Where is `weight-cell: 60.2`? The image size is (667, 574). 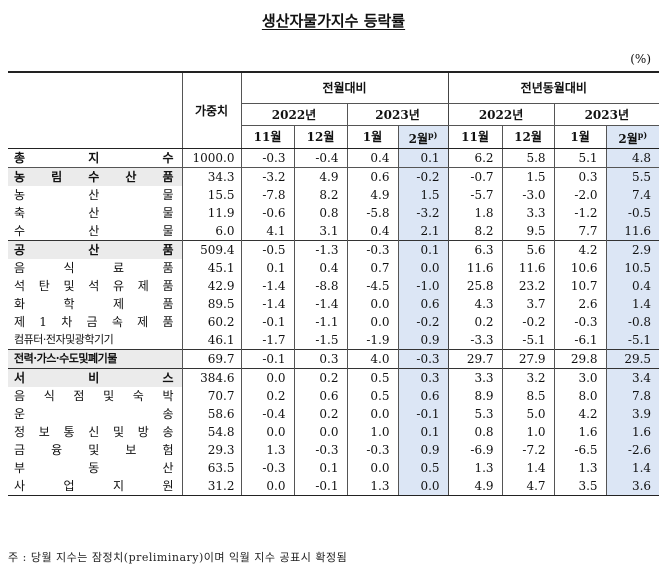 weight-cell: 60.2 is located at coordinates (211, 322).